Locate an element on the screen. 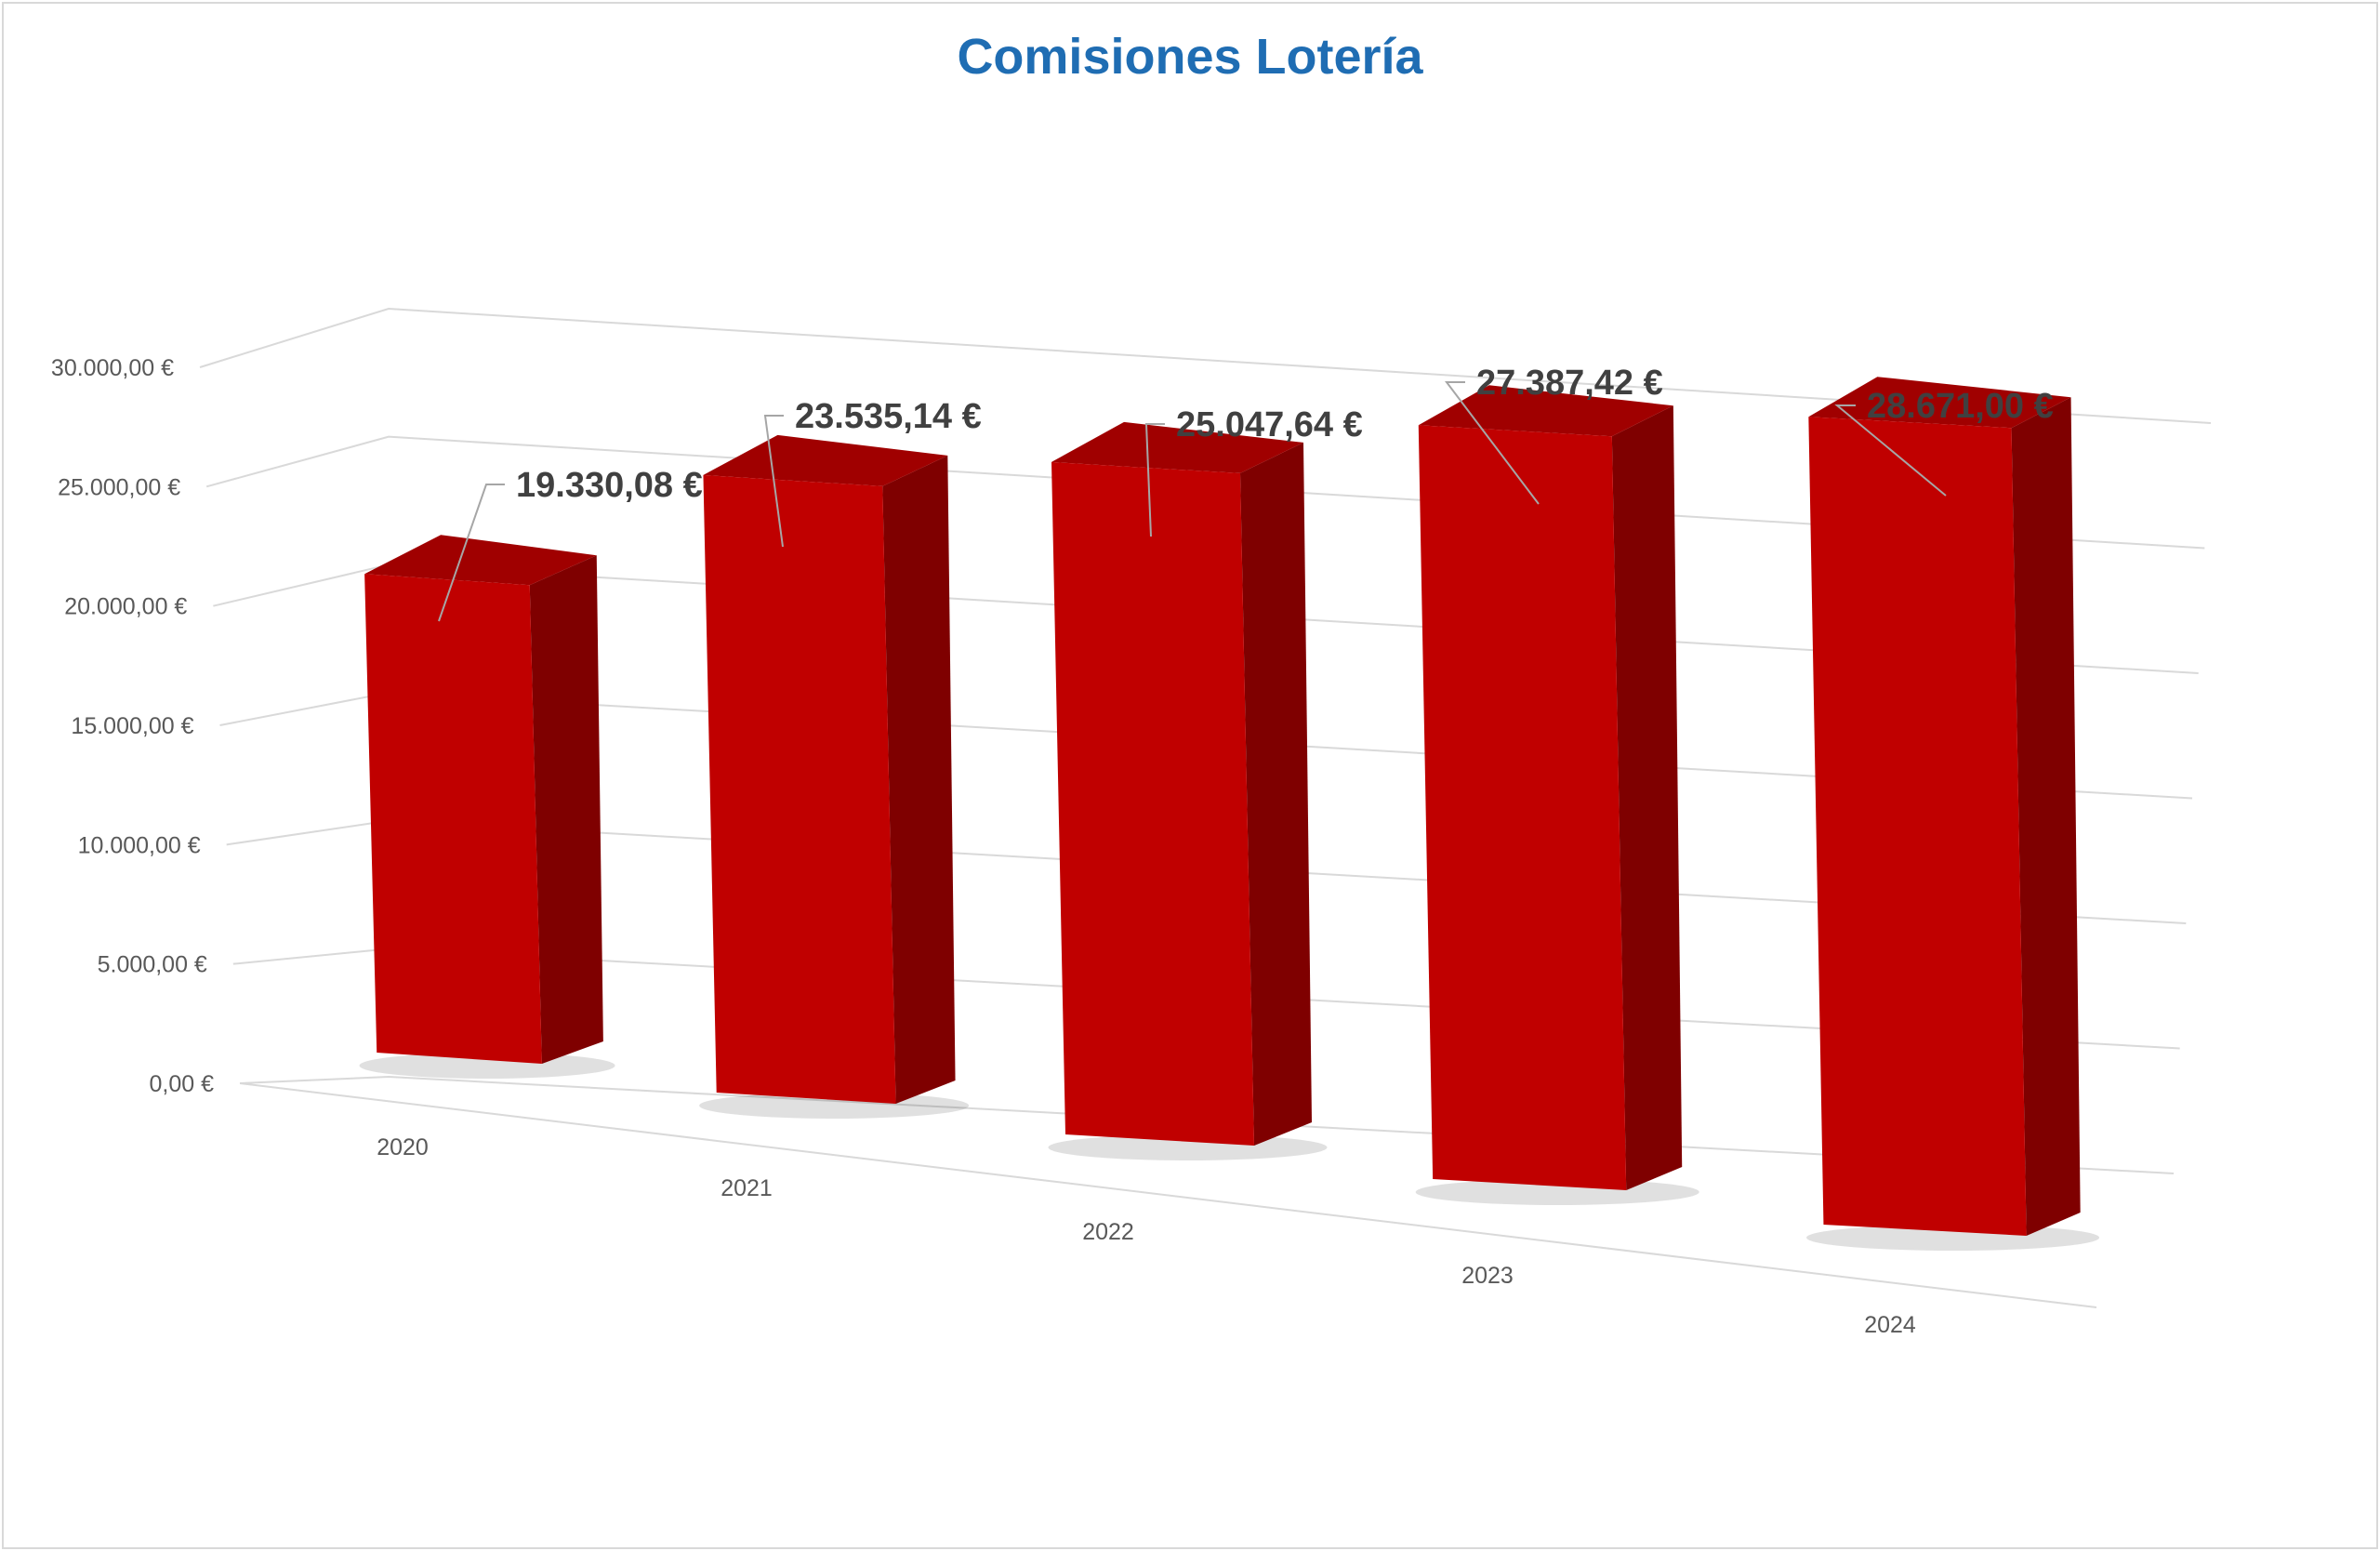  y-tick-label: 20.000,00 € is located at coordinates (125, 607).